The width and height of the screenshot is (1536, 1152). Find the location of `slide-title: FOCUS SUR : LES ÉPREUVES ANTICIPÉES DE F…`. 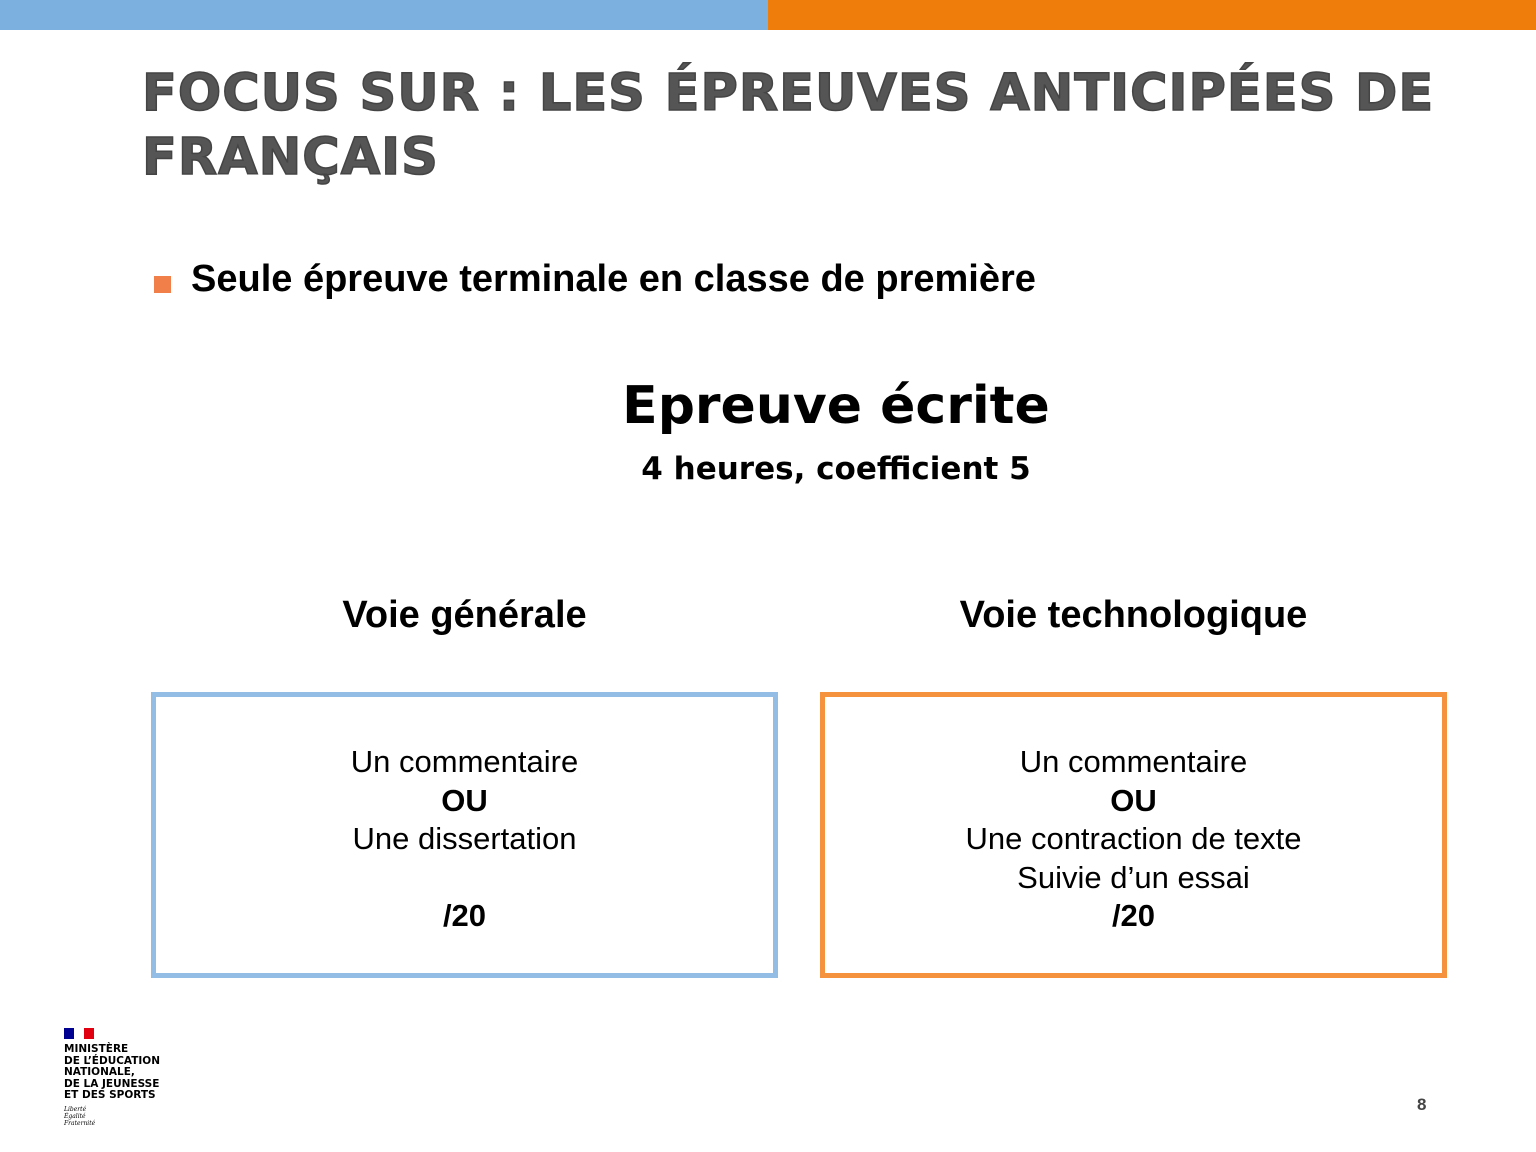

slide-title: FOCUS SUR : LES ÉPREUVES ANTICIPÉES DE F… is located at coordinates (788, 125).